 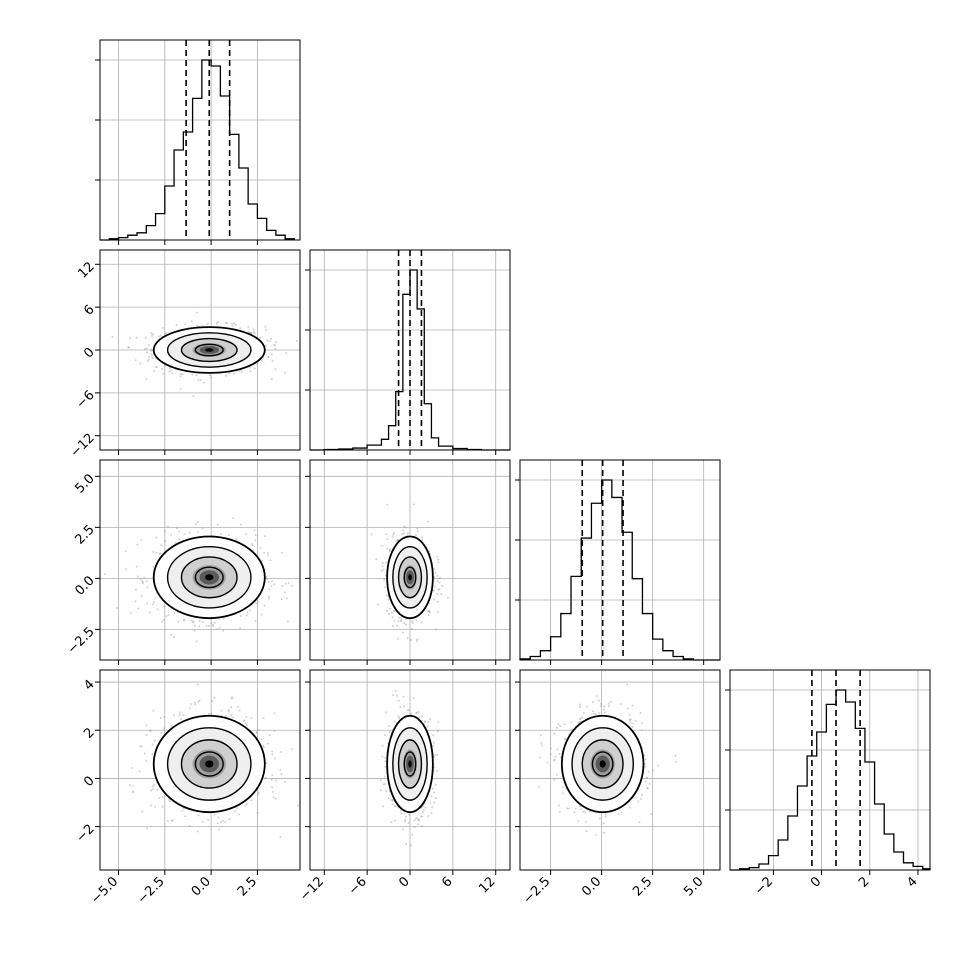 I want to click on histogram-panel-3: −2 0 2 4, so click(x=828, y=783).